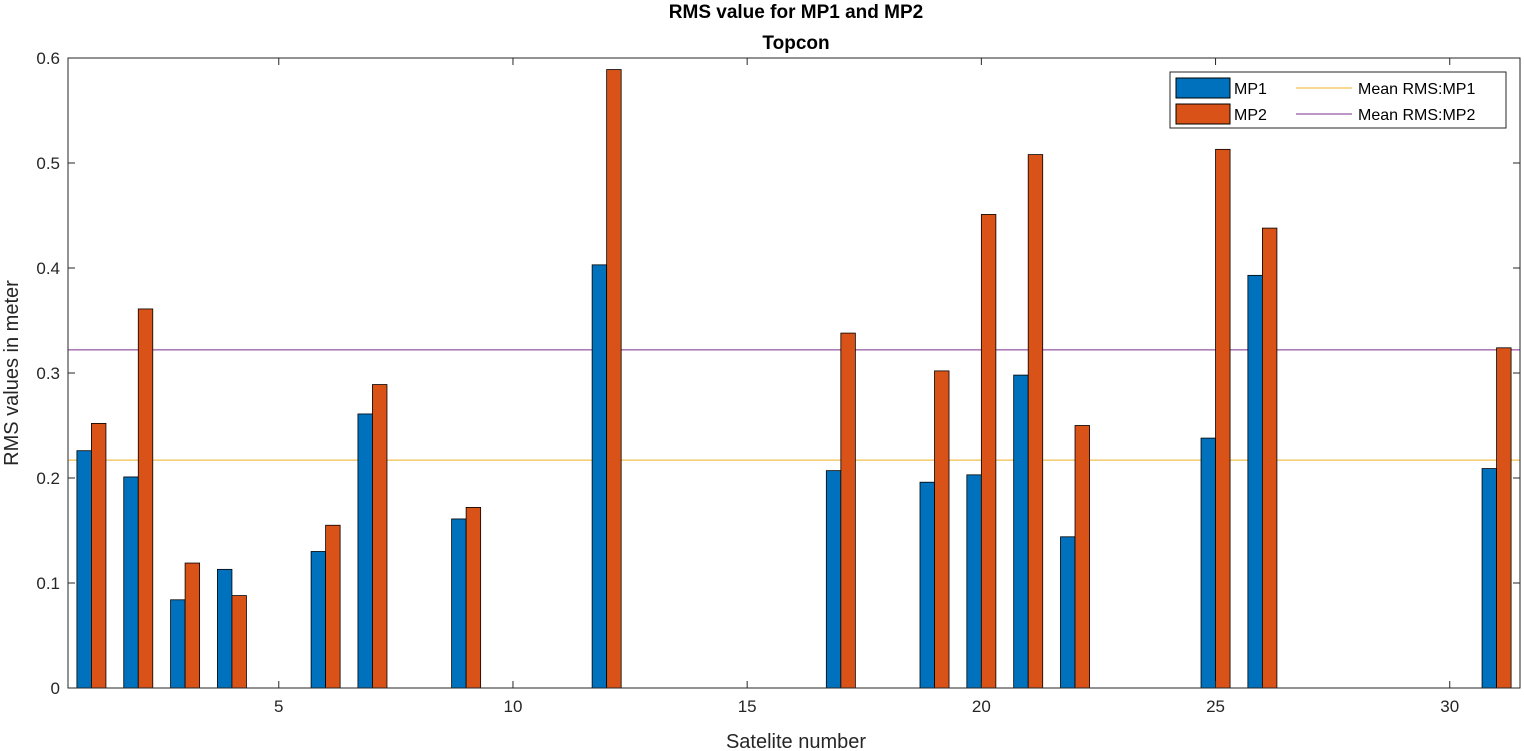  I want to click on x-tick-label: 20, so click(981, 706).